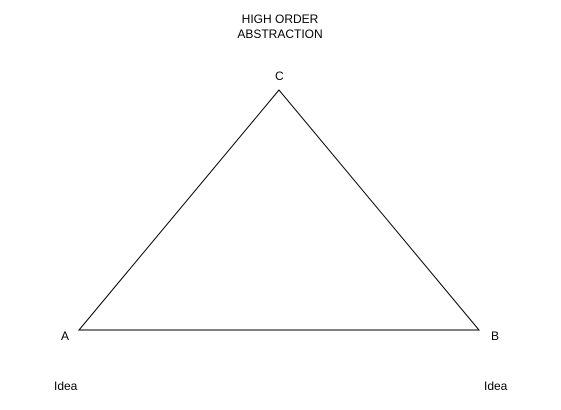  I want to click on diagram-title: HIGH ORDER ABSTRACTION, so click(280, 27).